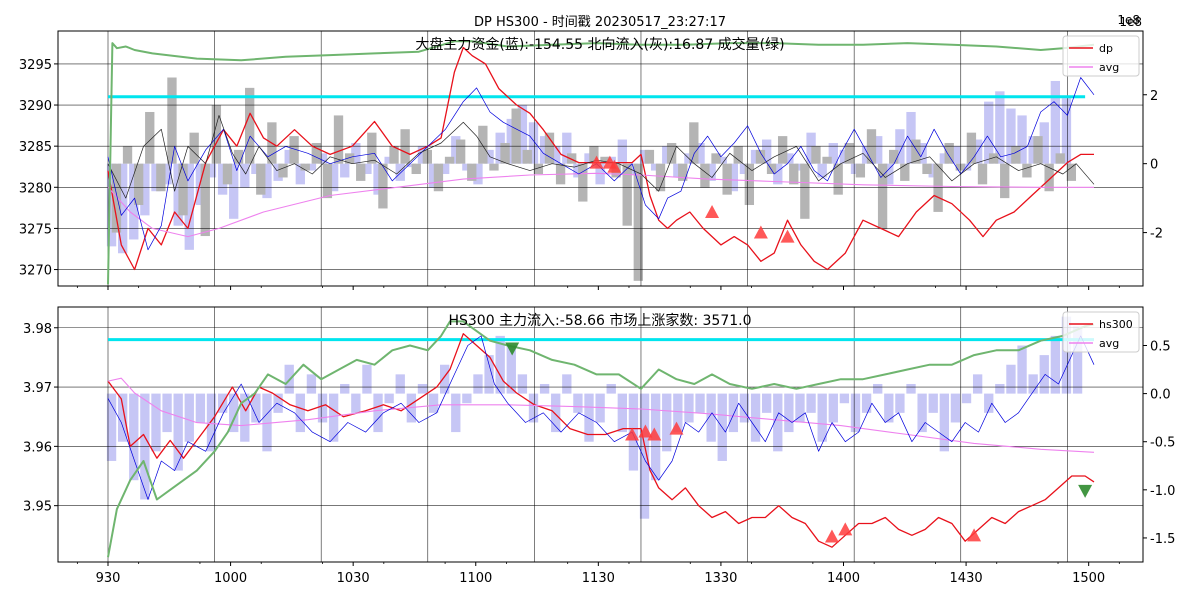 Image resolution: width=1200 pixels, height=604 pixels. I want to click on y-left-tick-label: 3.95, so click(37, 507).